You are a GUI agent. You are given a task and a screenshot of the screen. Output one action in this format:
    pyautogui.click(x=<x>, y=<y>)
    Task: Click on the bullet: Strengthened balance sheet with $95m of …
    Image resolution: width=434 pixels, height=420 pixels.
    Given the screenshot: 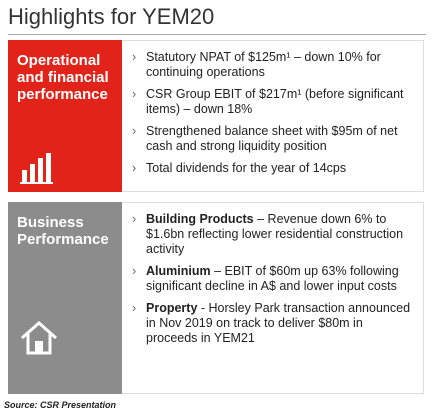 What is the action you would take?
    pyautogui.click(x=273, y=139)
    